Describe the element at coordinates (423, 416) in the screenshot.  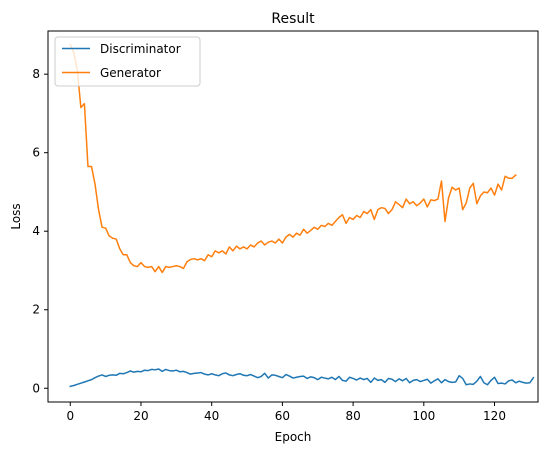
I see `x-tick-label: 100` at that location.